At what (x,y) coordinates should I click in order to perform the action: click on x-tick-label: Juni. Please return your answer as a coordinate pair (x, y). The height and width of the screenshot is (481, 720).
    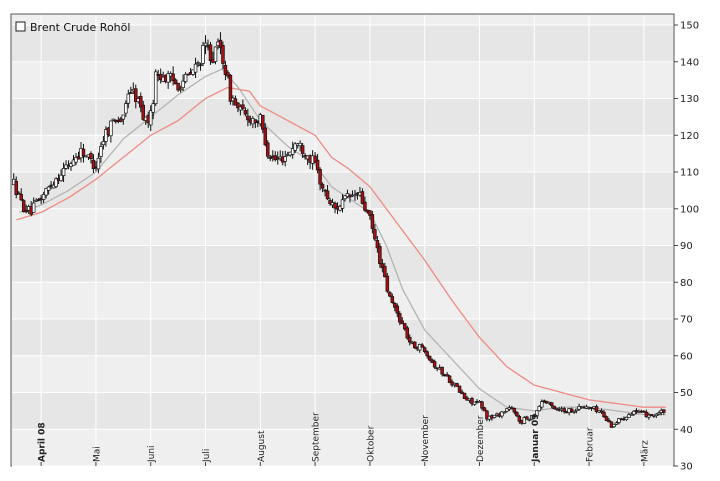
    Looking at the image, I should click on (152, 454).